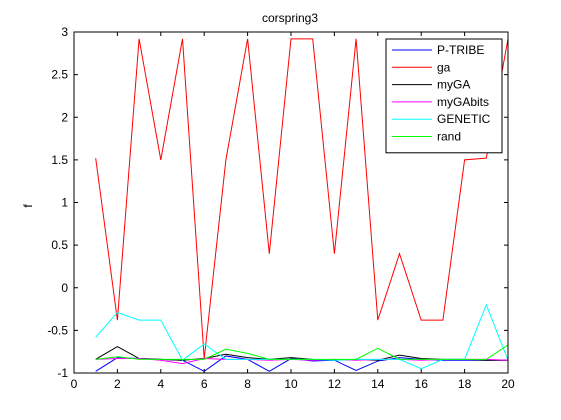  What do you see at coordinates (57, 330) in the screenshot?
I see `y-tick-label: -0.5` at bounding box center [57, 330].